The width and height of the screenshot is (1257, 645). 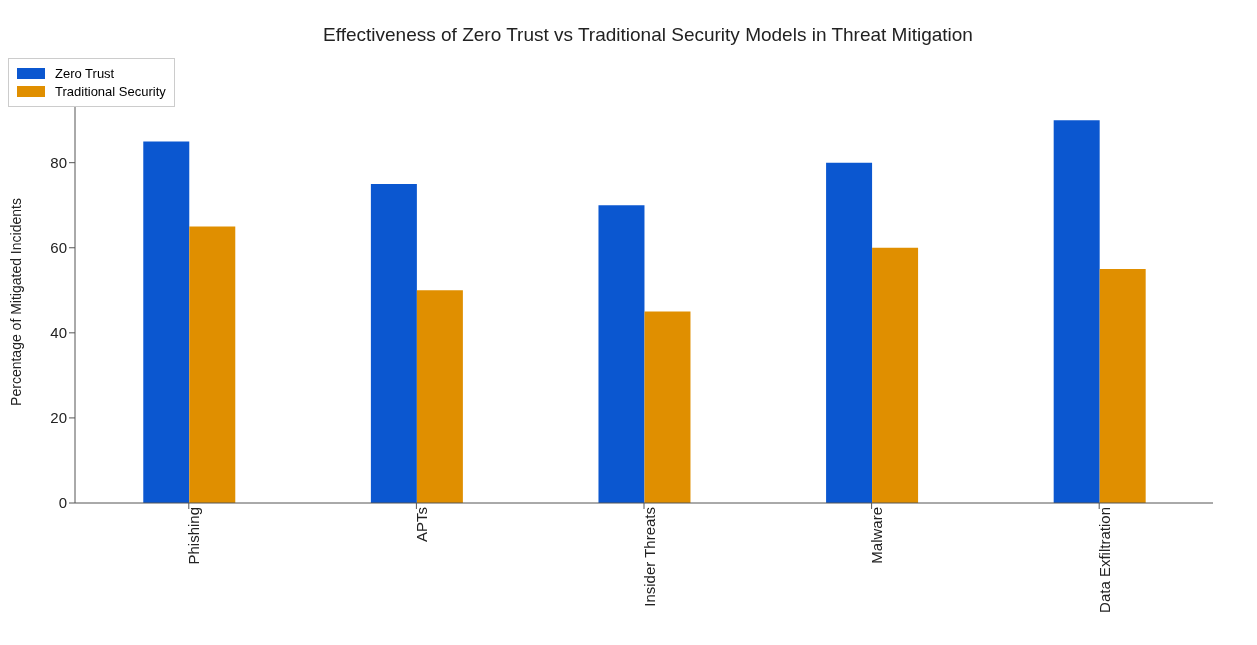 I want to click on y-tick-label: 80, so click(x=58, y=163).